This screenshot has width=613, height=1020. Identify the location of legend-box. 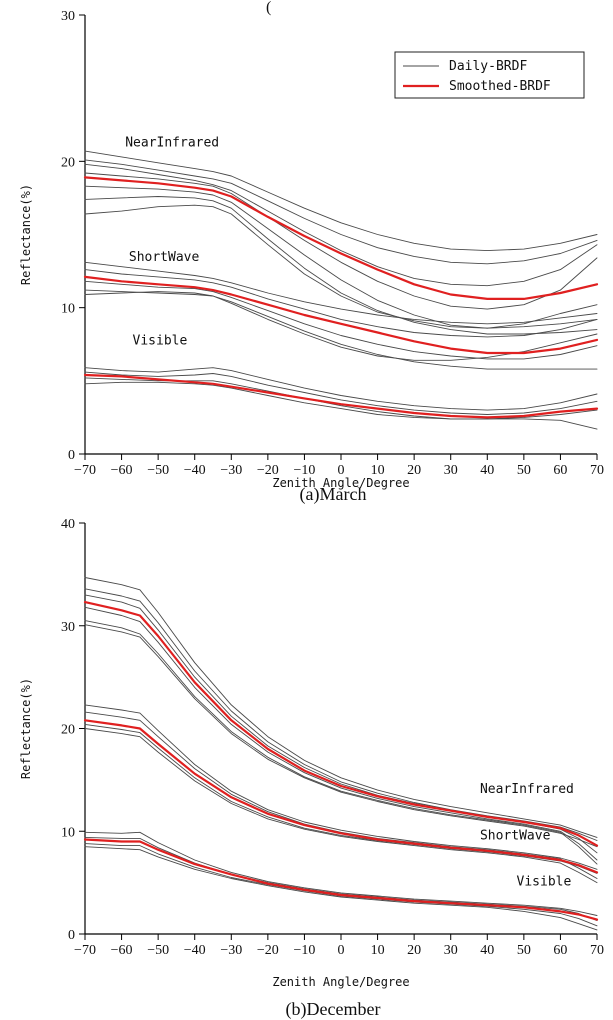
(489, 75).